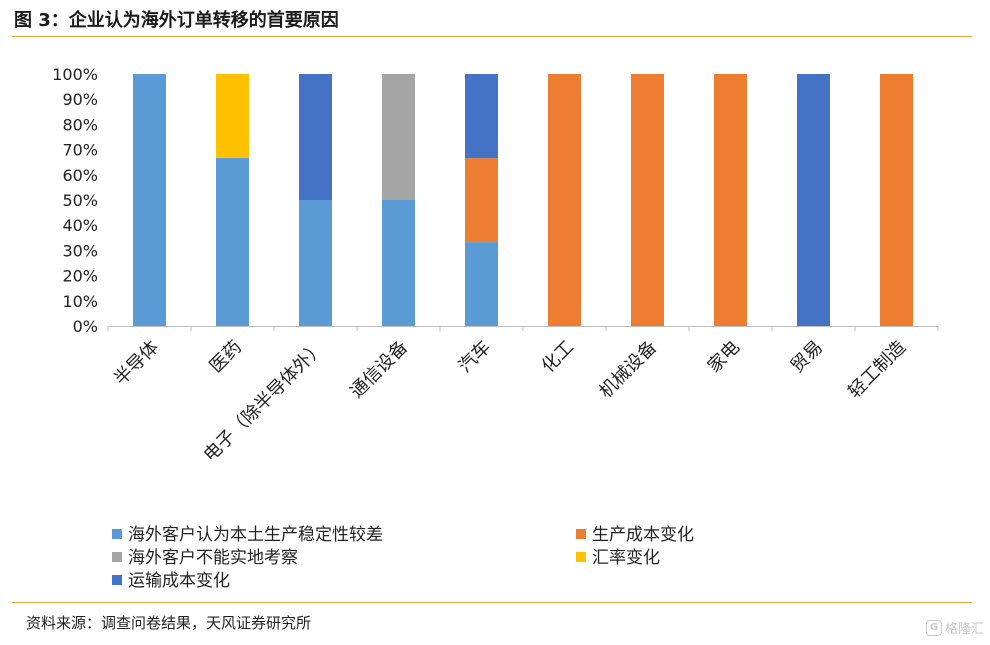  I want to click on legend-label: 海外客户不能实地考察, so click(213, 558).